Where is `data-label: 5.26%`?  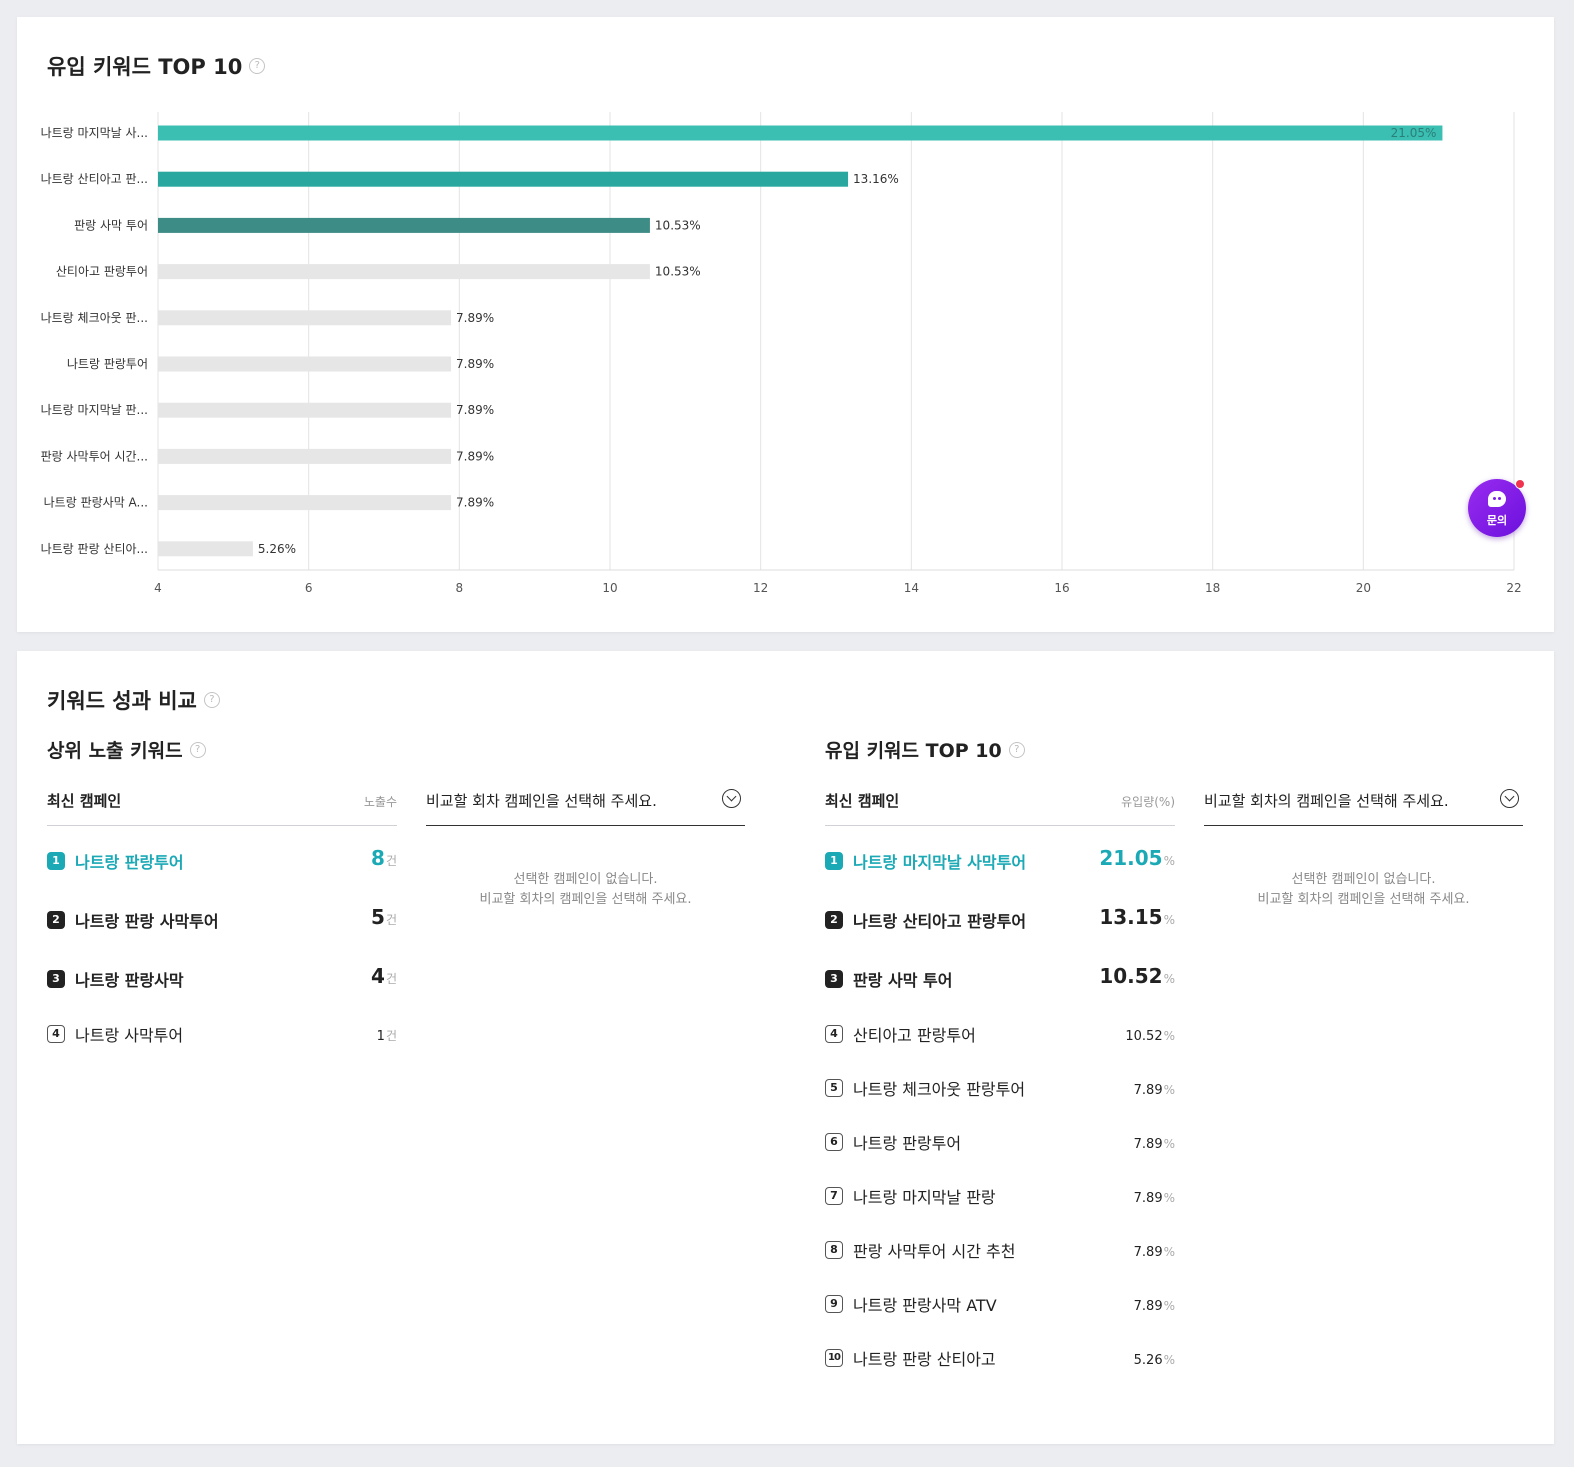 data-label: 5.26% is located at coordinates (277, 549).